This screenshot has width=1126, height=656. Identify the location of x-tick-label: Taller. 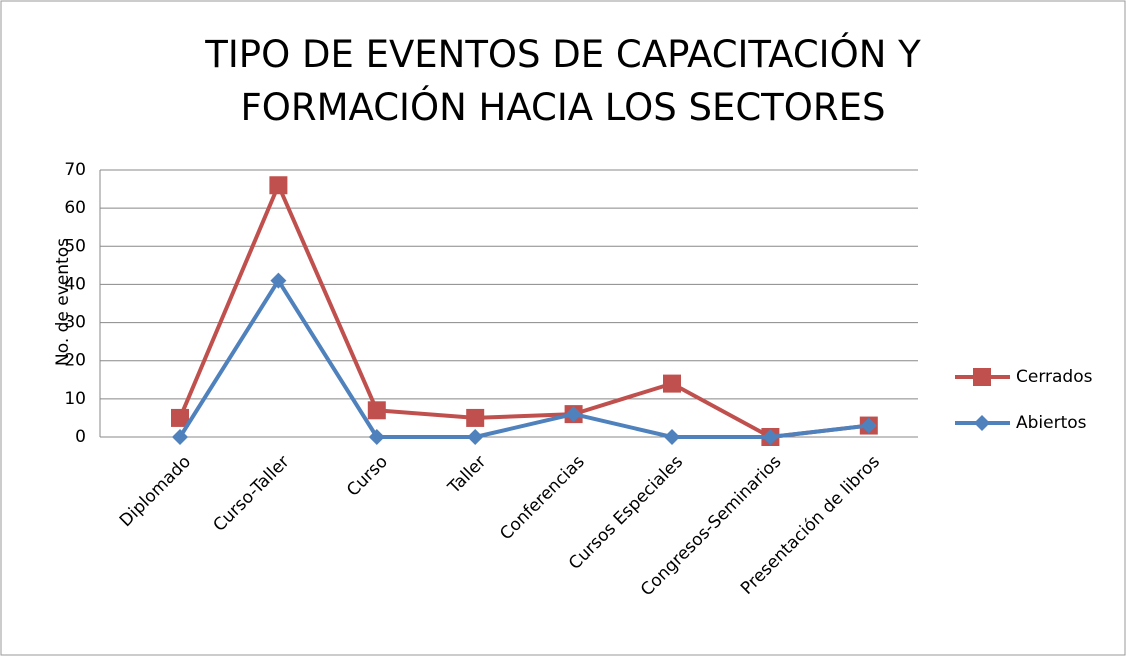
(467, 475).